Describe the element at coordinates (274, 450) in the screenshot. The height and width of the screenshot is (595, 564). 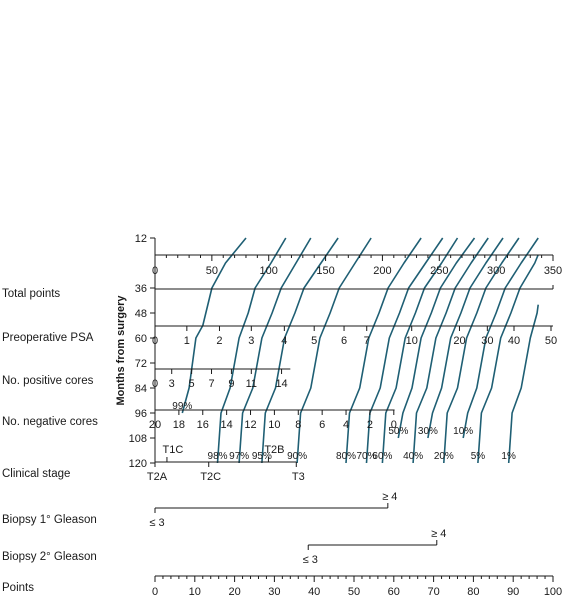
I see `row-tick-label: T2B` at that location.